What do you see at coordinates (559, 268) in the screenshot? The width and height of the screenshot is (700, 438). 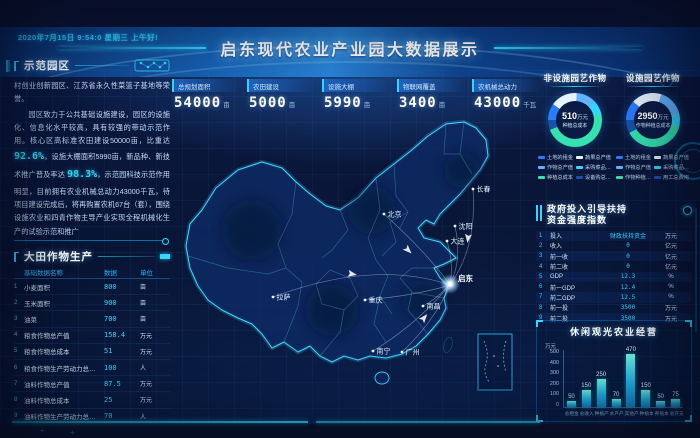 I see `row-name: 前二收` at bounding box center [559, 268].